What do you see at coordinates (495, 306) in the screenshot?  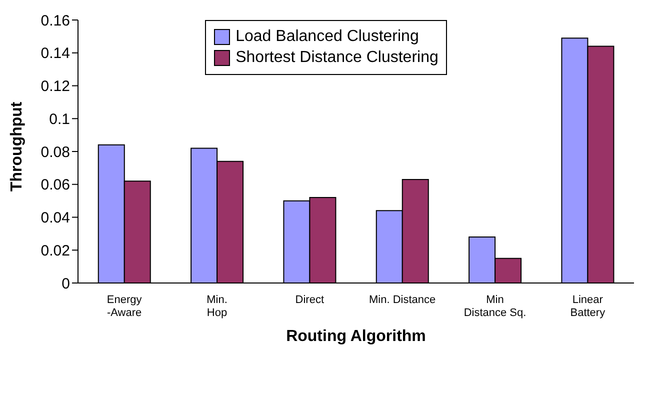 I see `x-tick-label: Min Distance Sq.` at bounding box center [495, 306].